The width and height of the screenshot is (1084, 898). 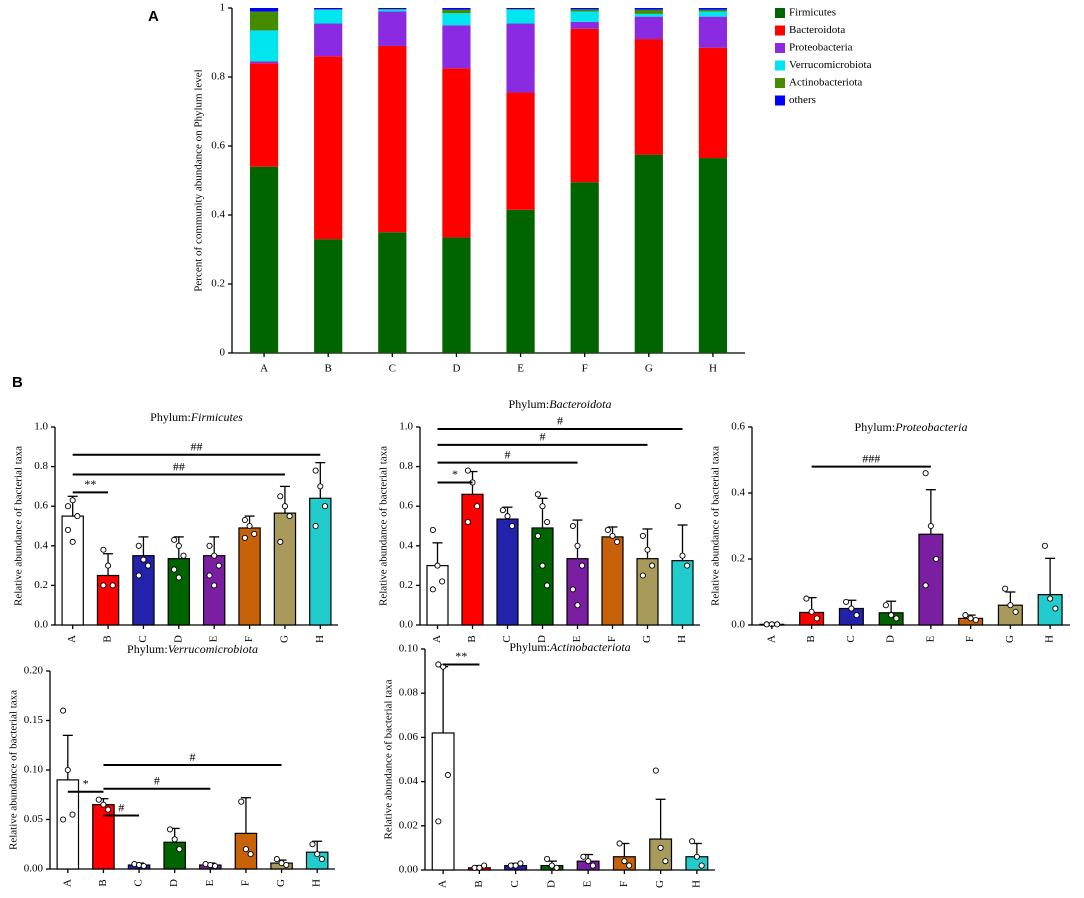 I want to click on significance-label: ##, so click(x=197, y=446).